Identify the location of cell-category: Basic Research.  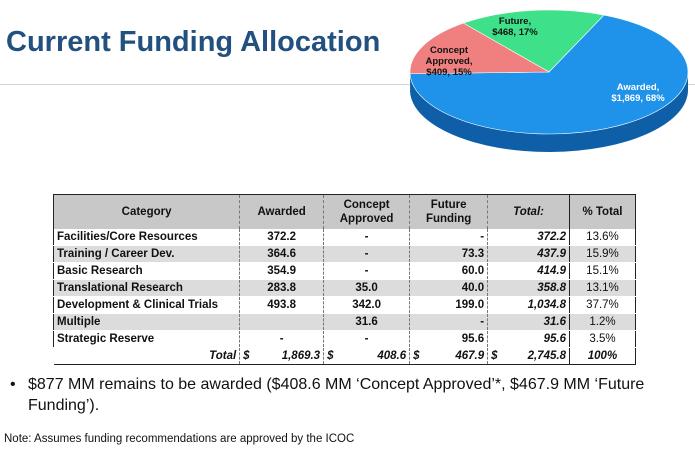
(146, 271).